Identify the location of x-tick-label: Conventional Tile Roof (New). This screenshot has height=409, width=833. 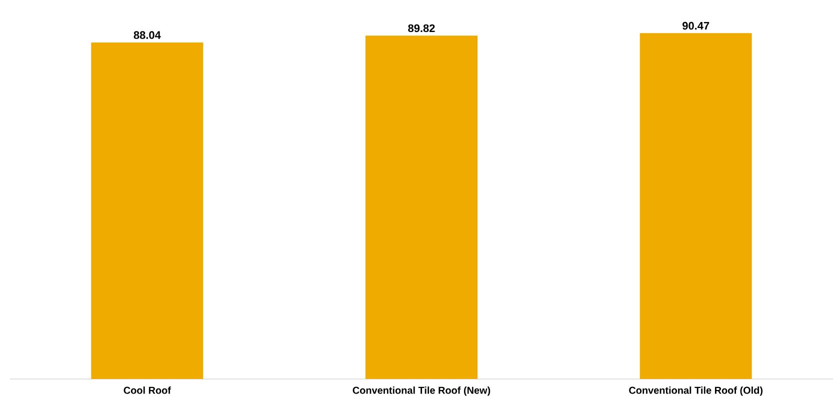
(421, 391).